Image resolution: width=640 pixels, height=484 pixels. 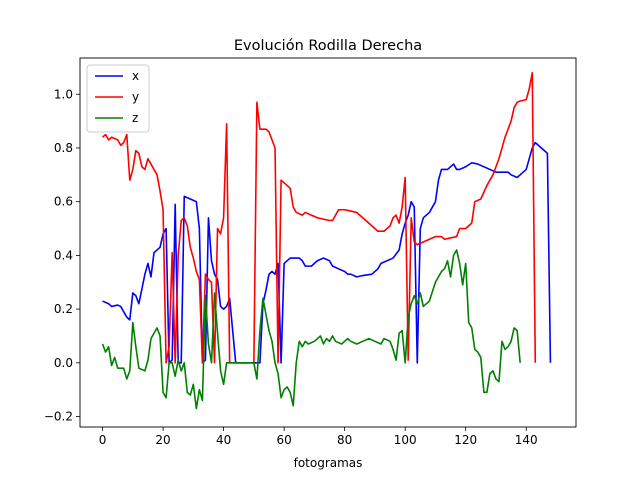 What do you see at coordinates (526, 440) in the screenshot?
I see `x-tick-label: 140` at bounding box center [526, 440].